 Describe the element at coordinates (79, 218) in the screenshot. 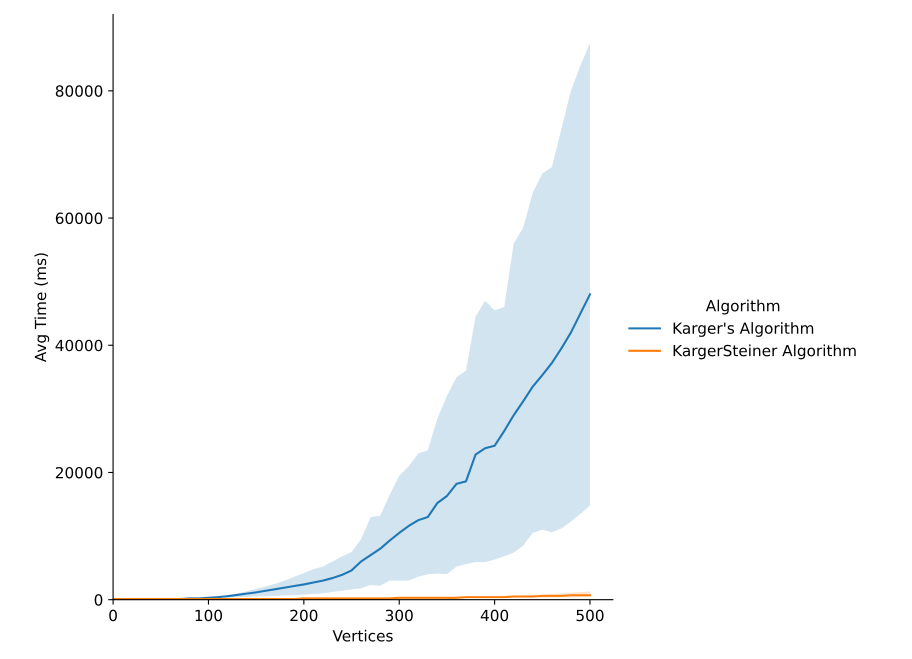

I see `y-tick-label: 60000` at that location.